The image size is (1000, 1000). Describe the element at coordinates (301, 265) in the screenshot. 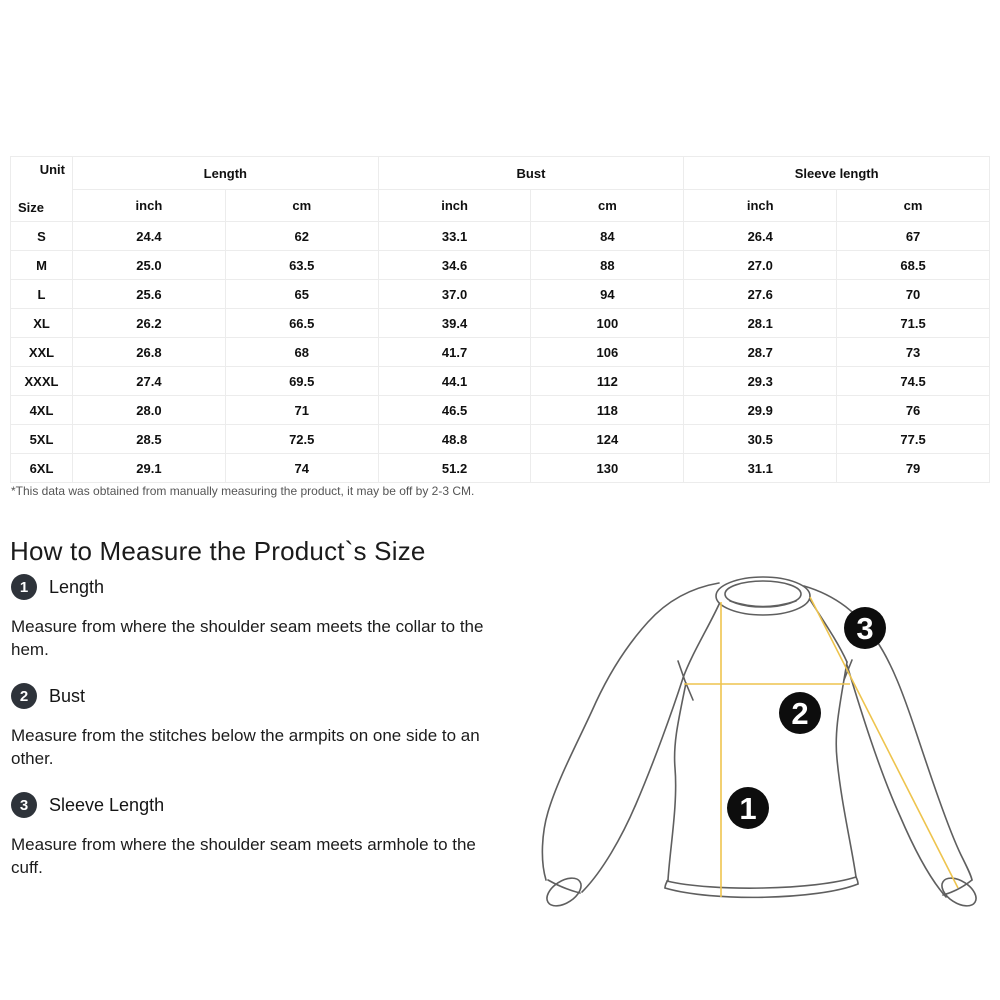

I see `value-cell: 63.5` at that location.